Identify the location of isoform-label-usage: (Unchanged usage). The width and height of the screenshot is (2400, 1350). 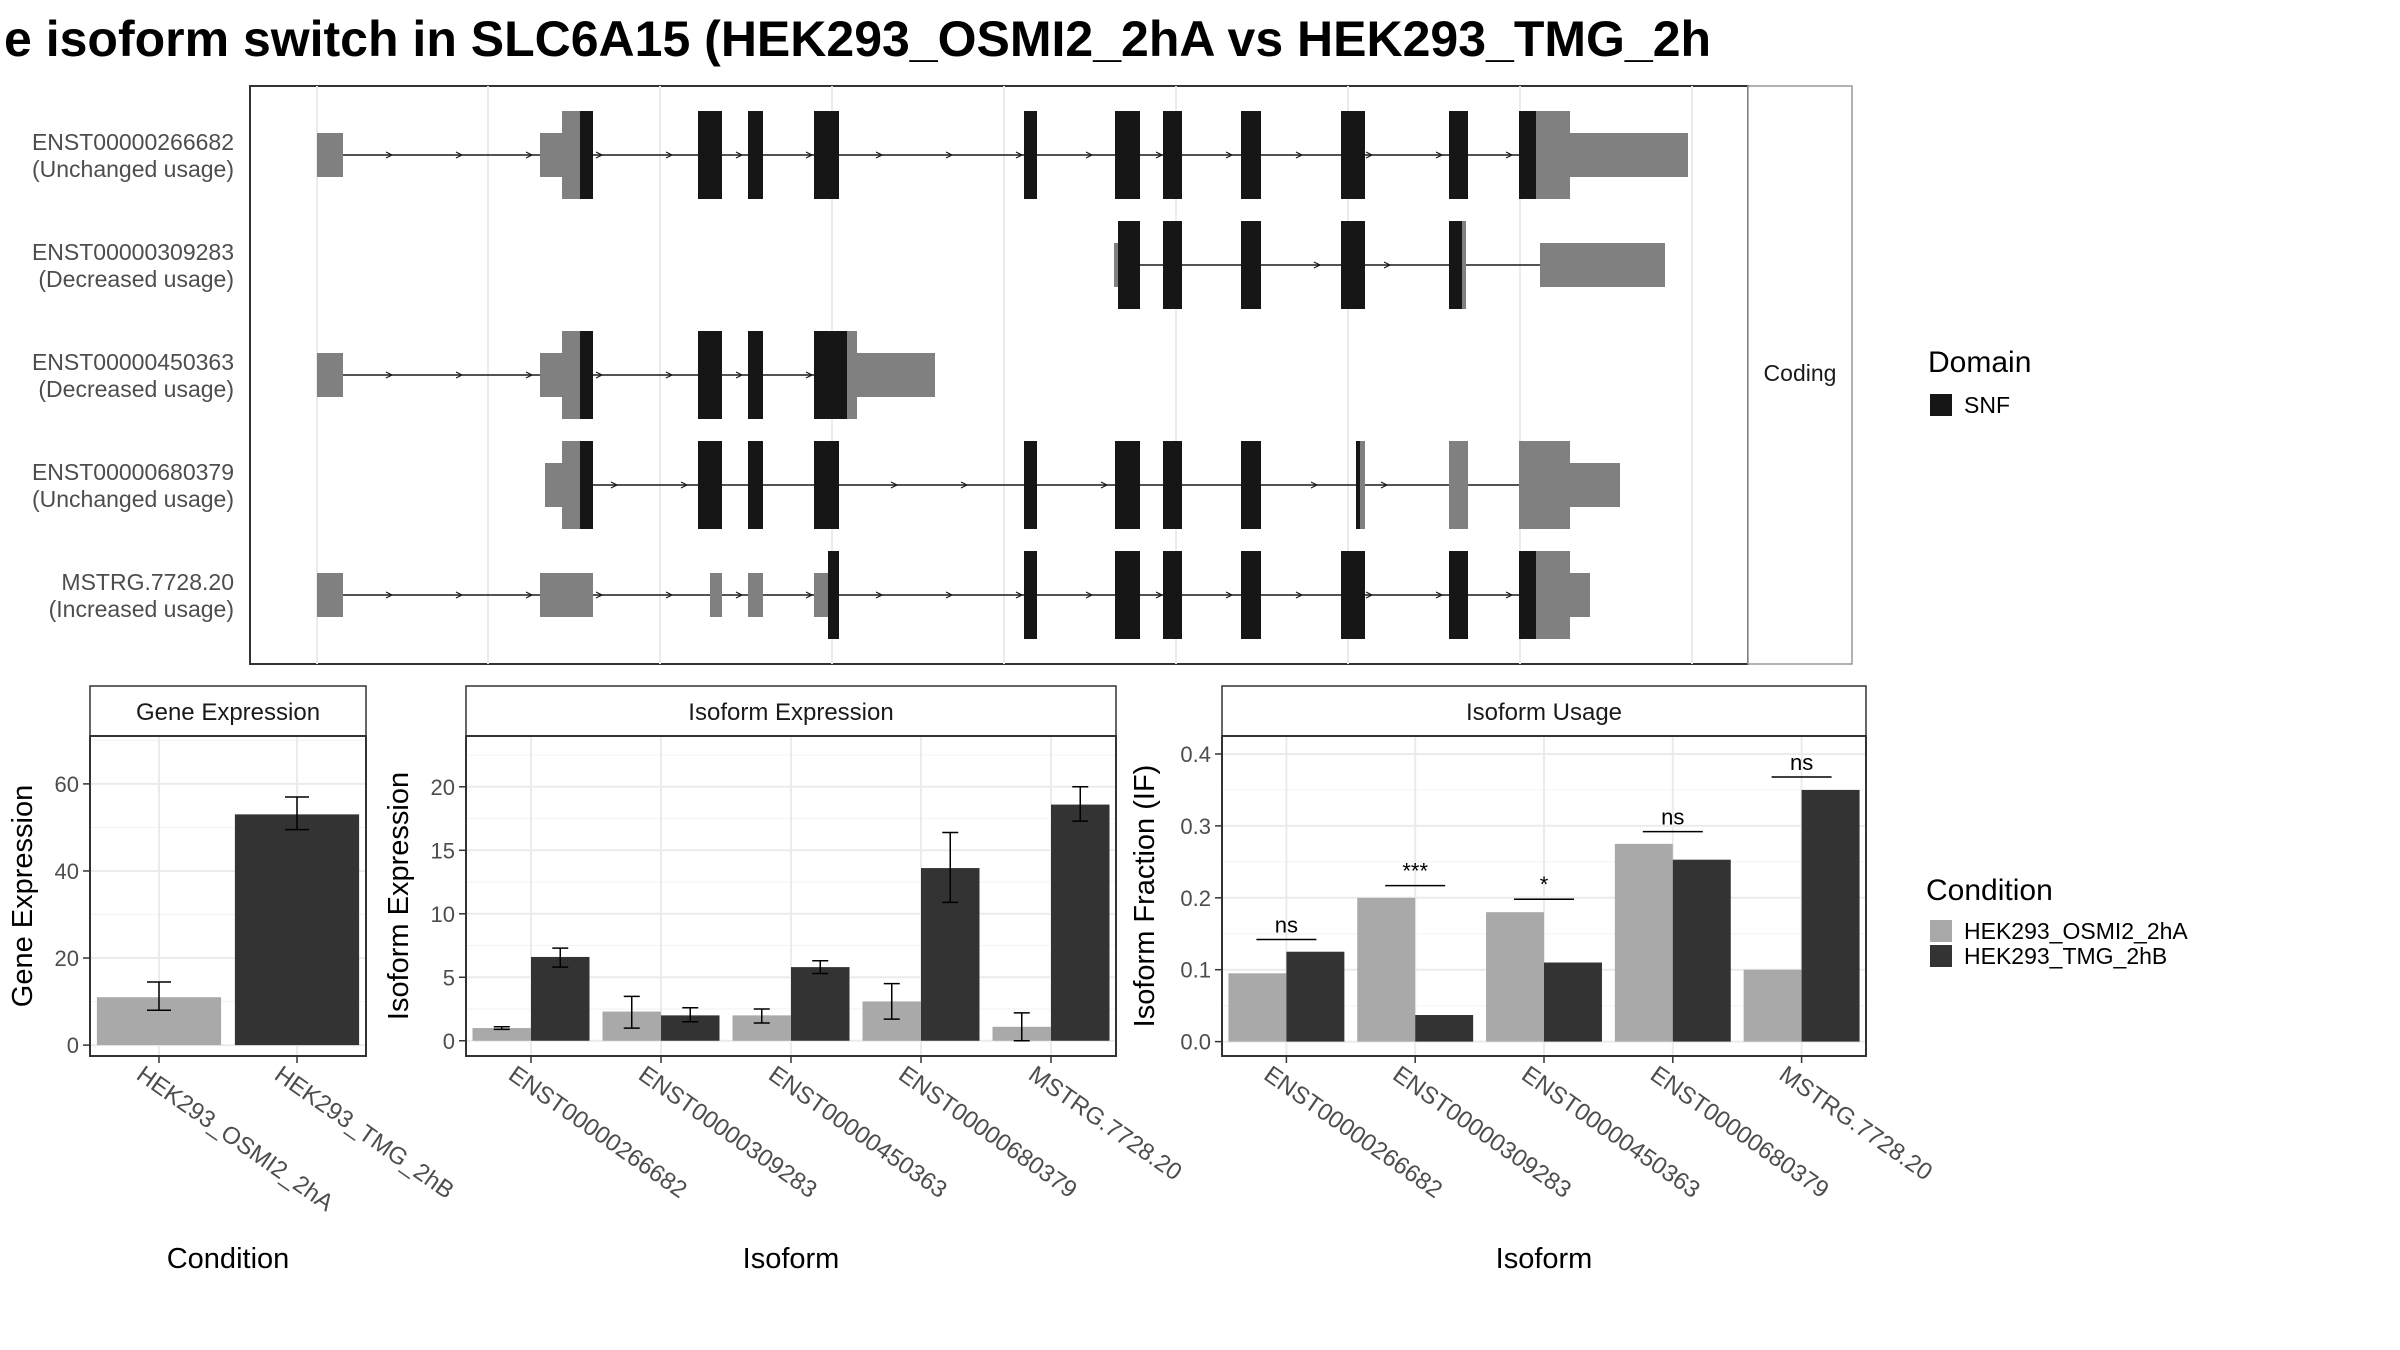
(133, 169).